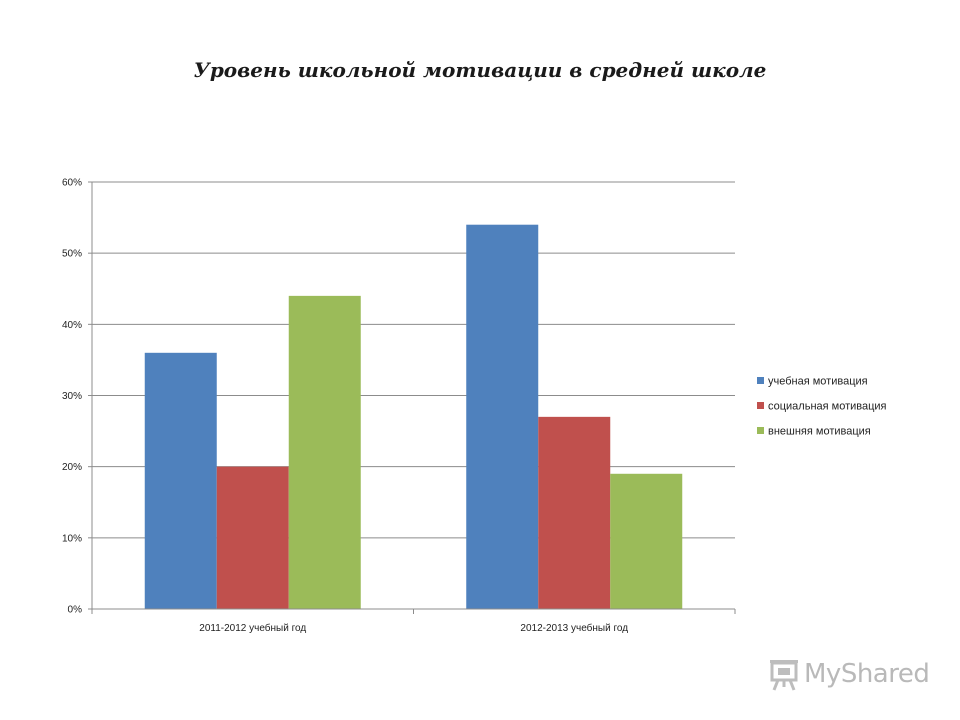  I want to click on watermark: MyShared, so click(851, 675).